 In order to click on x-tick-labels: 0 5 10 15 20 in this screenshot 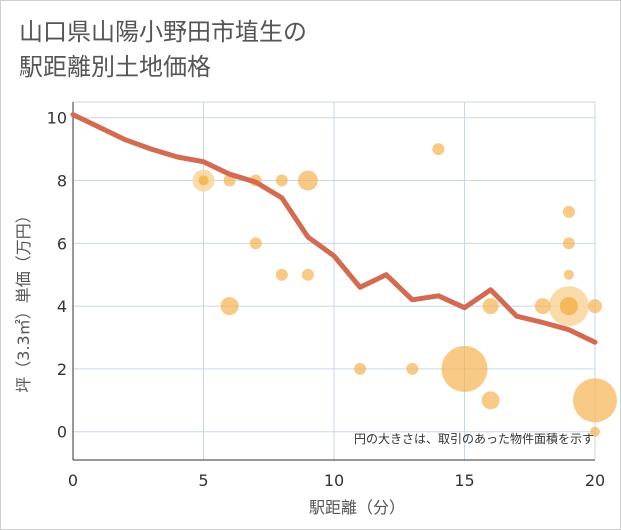, I will do `click(336, 480)`.